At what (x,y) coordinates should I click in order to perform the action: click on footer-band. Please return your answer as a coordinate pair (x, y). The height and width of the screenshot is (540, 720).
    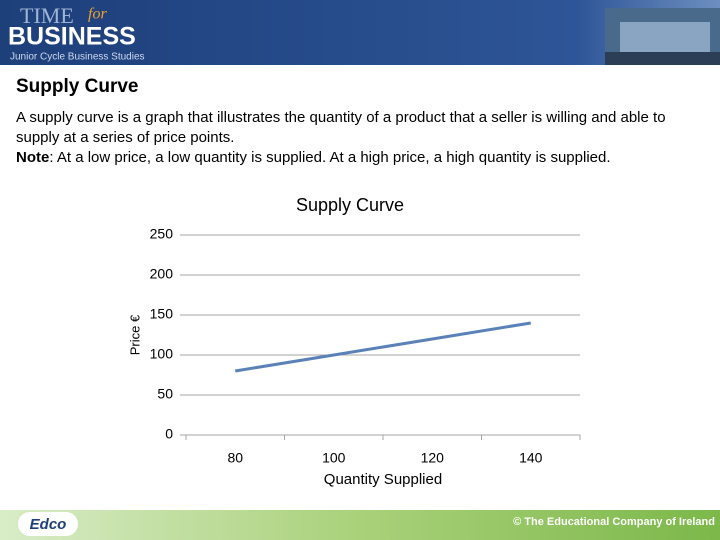
    Looking at the image, I should click on (360, 525).